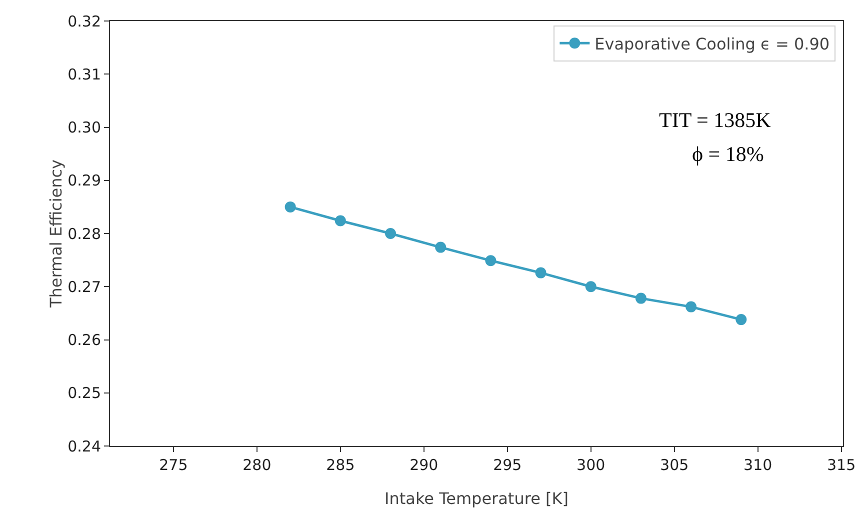  What do you see at coordinates (715, 120) in the screenshot?
I see `annotation: TIT = 1385K` at bounding box center [715, 120].